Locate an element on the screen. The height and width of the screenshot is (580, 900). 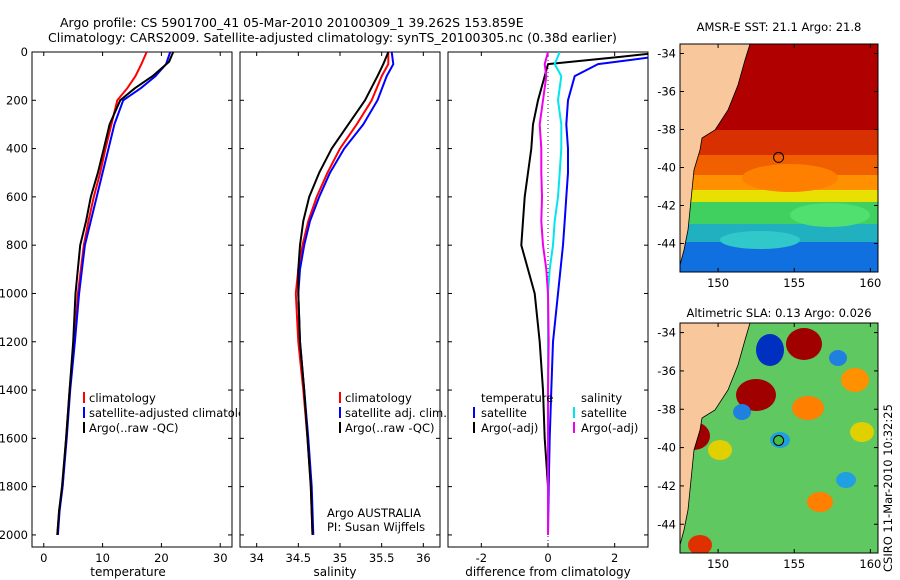
series-line-salinity-argo-adj- is located at coordinates (544, 293).